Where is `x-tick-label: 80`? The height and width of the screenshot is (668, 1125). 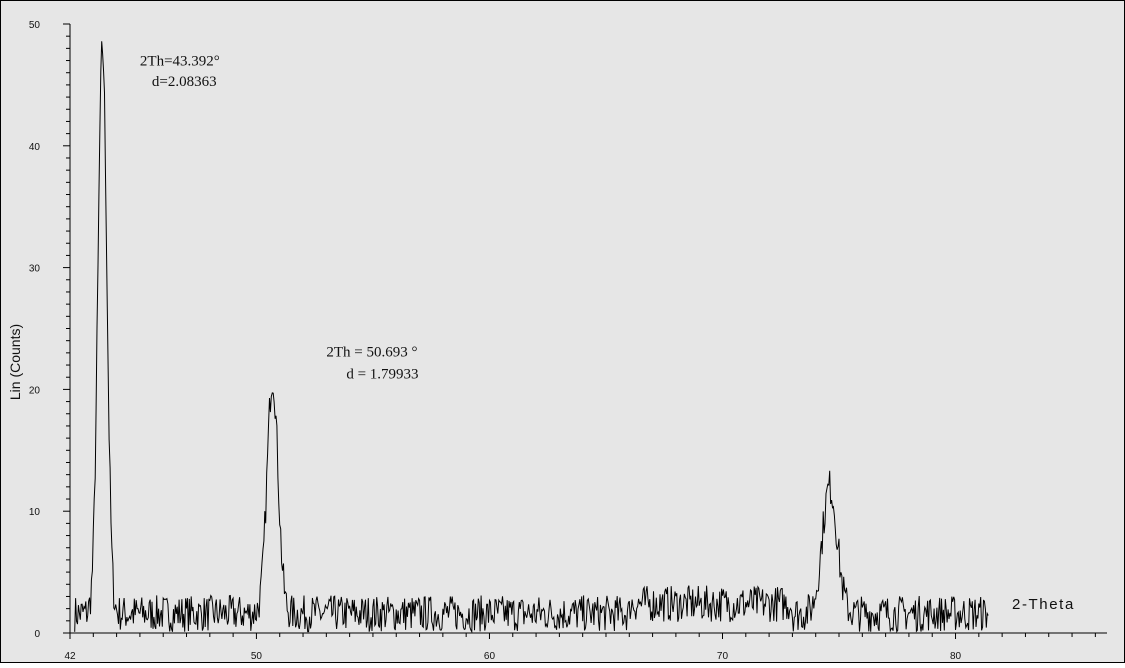
x-tick-label: 80 is located at coordinates (956, 656).